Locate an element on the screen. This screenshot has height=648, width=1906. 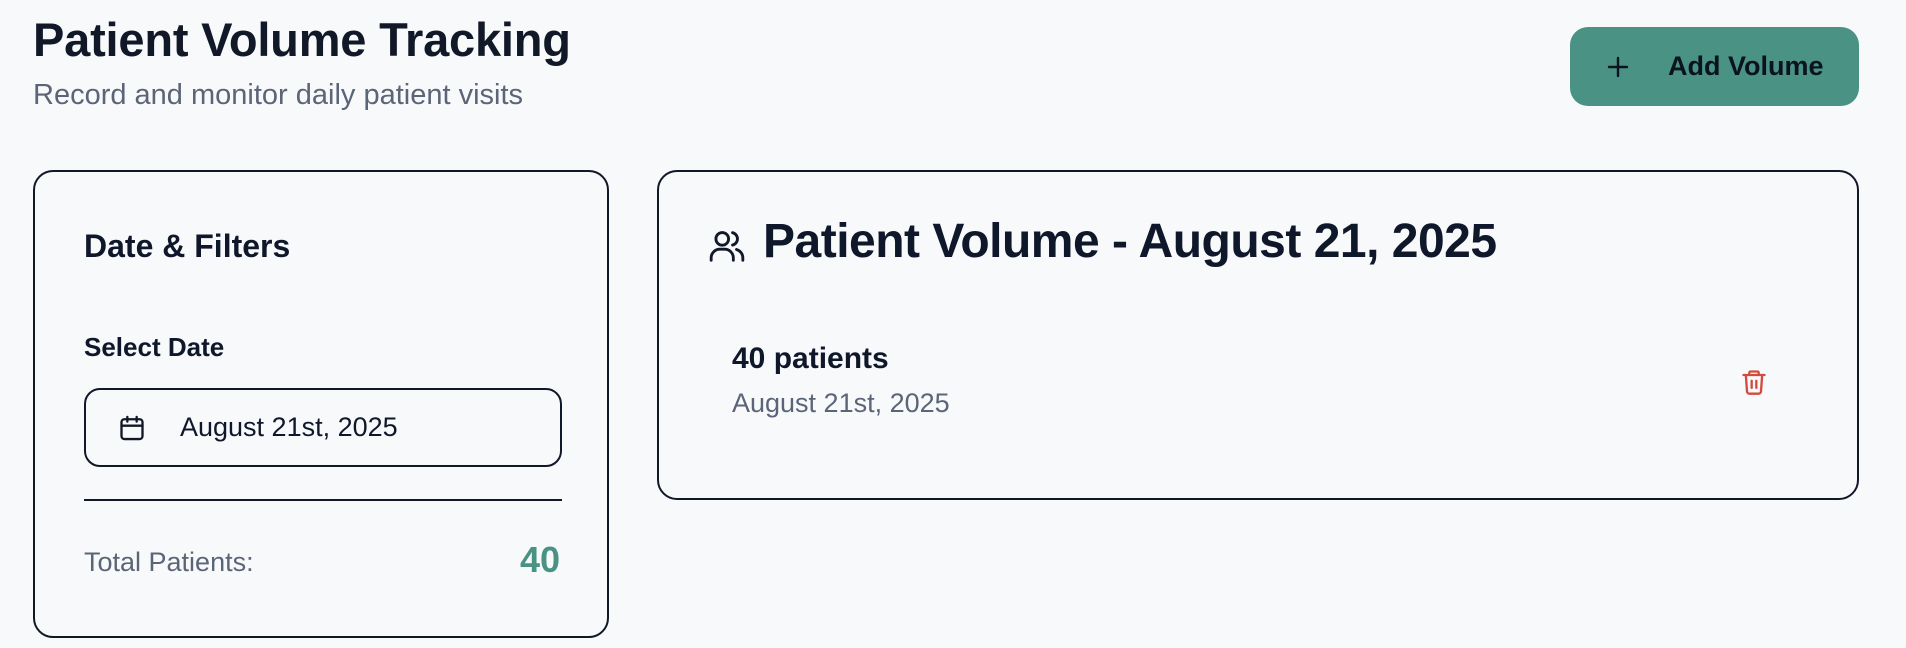
add-volume-button: Add Volume is located at coordinates (1714, 66).